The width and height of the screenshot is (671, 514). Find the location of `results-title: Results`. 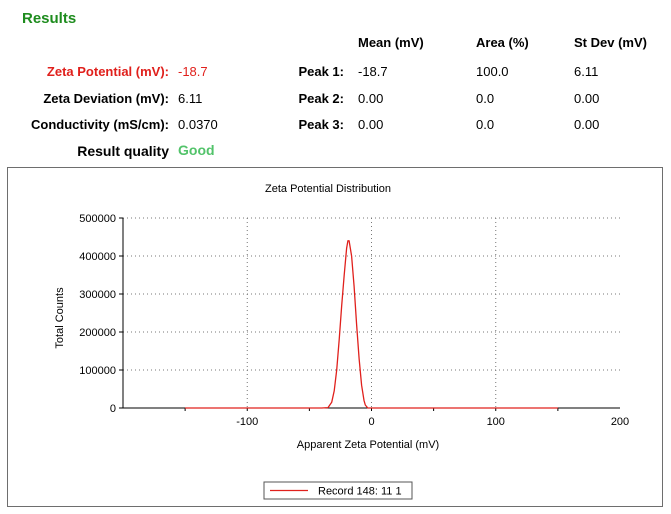

results-title: Results is located at coordinates (49, 18).